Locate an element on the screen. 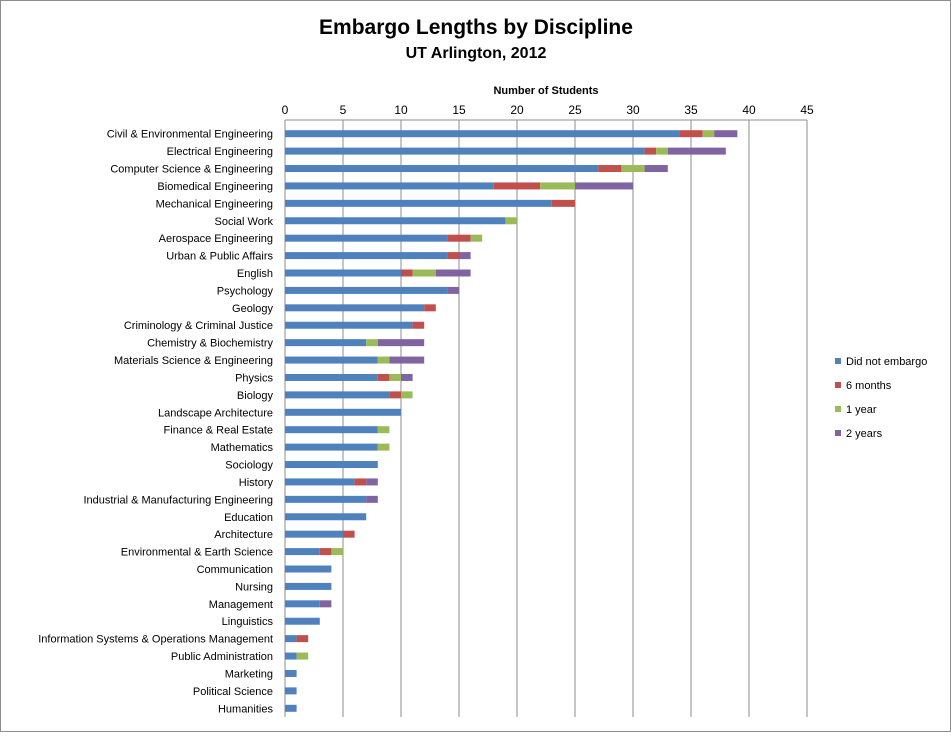  category-label: Aerospace Engineering is located at coordinates (216, 239).